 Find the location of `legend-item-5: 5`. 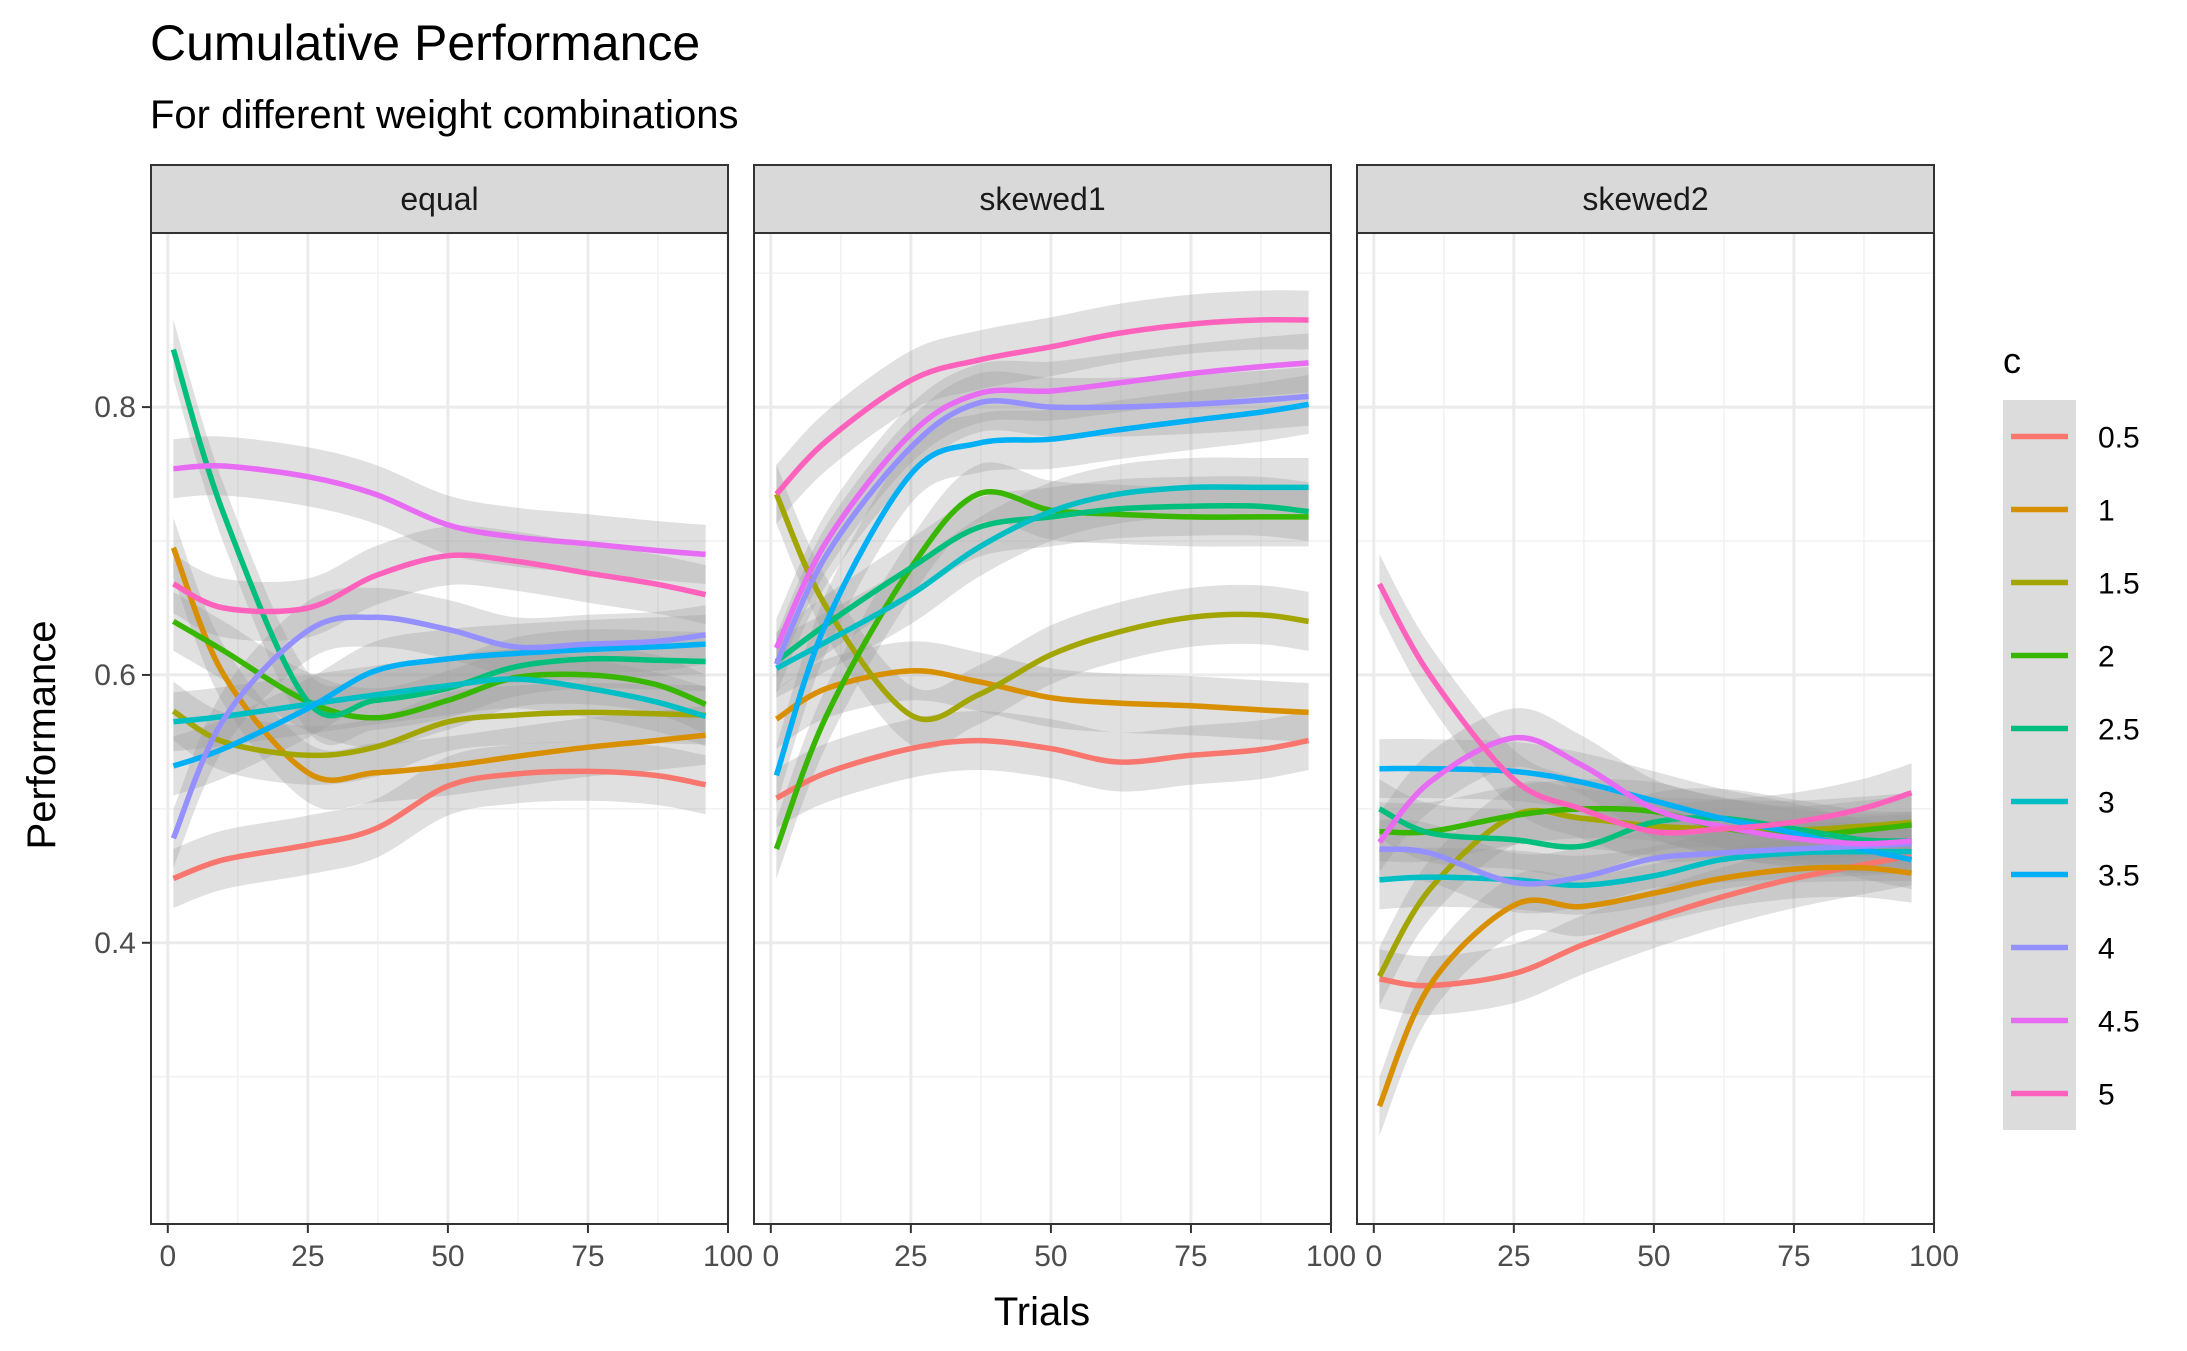

legend-item-5: 5 is located at coordinates (2059, 1093).